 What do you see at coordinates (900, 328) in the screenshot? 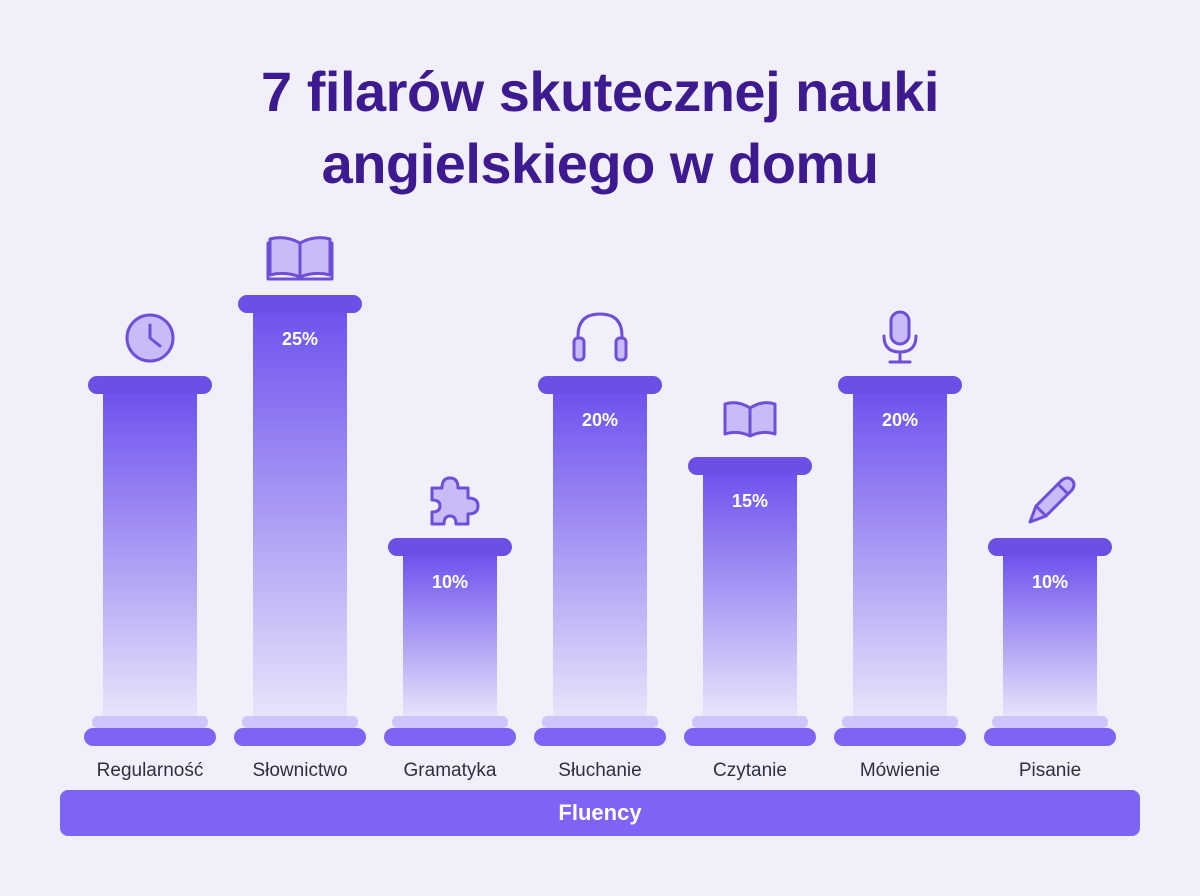
I see `mic-head` at bounding box center [900, 328].